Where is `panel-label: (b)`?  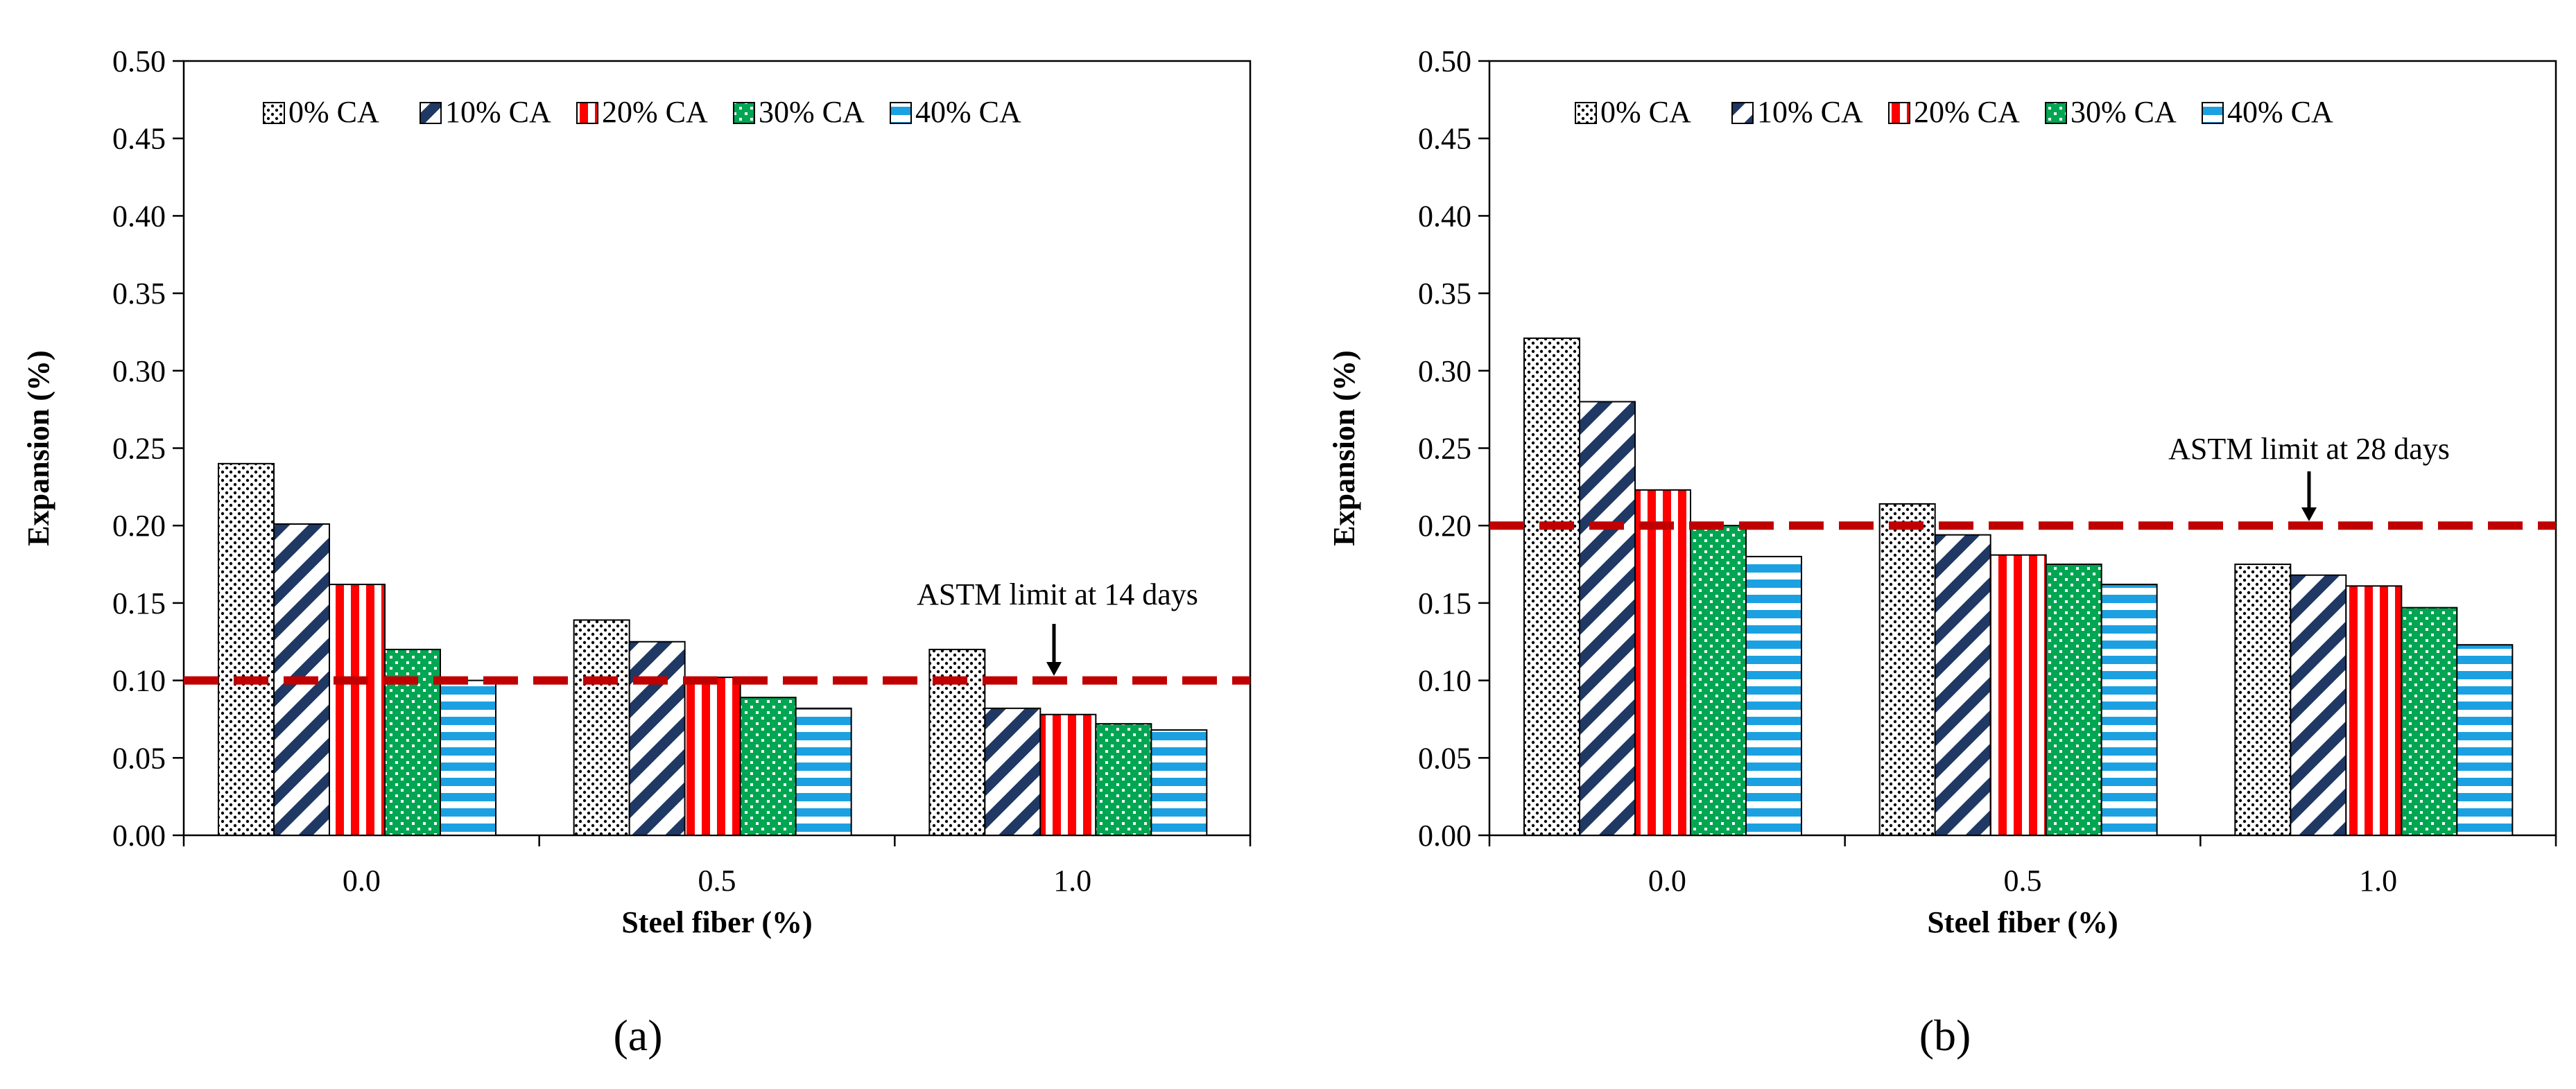
panel-label: (b) is located at coordinates (1945, 1035).